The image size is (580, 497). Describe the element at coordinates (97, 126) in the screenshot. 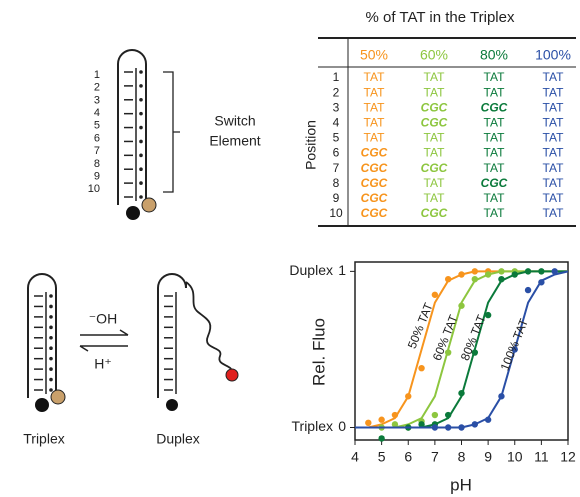

I see `position-number: 5` at that location.